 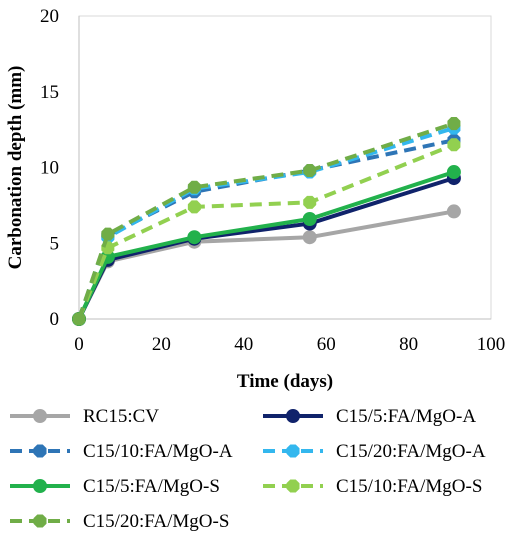 I want to click on x-tick-label: 80, so click(x=408, y=344).